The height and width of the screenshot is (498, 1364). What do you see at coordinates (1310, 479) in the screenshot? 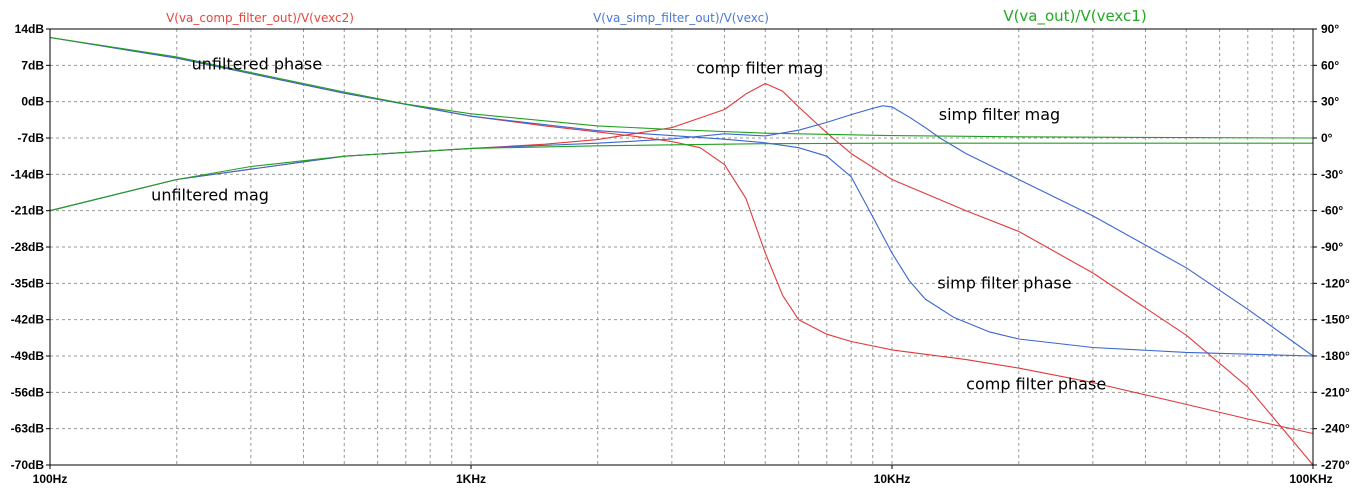
I see `x-tick-label: 100KHz` at bounding box center [1310, 479].